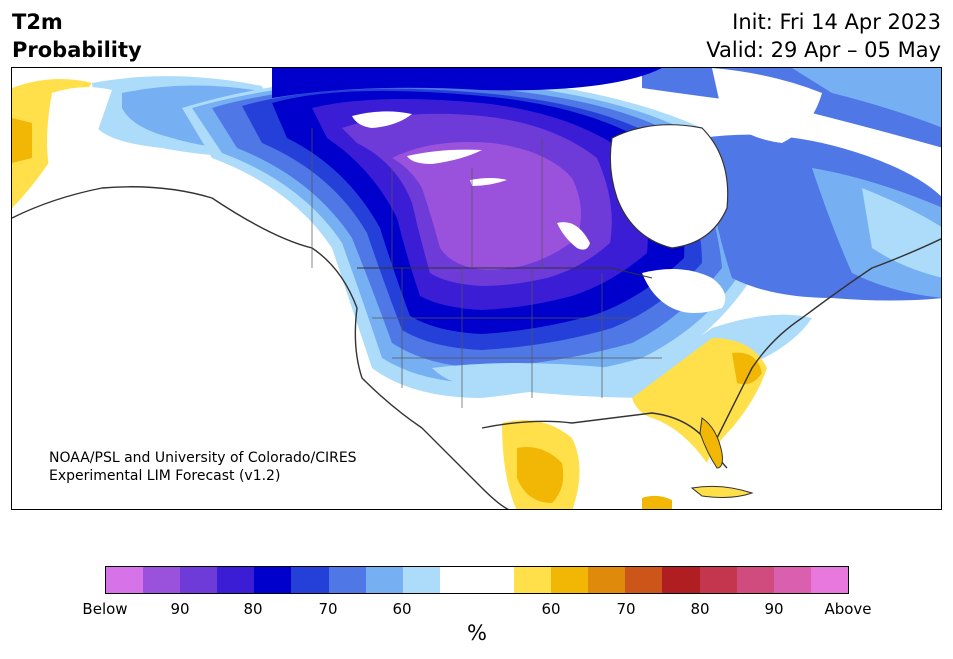  What do you see at coordinates (774, 609) in the screenshot?
I see `colorbar-tick-above-90: 90` at bounding box center [774, 609].